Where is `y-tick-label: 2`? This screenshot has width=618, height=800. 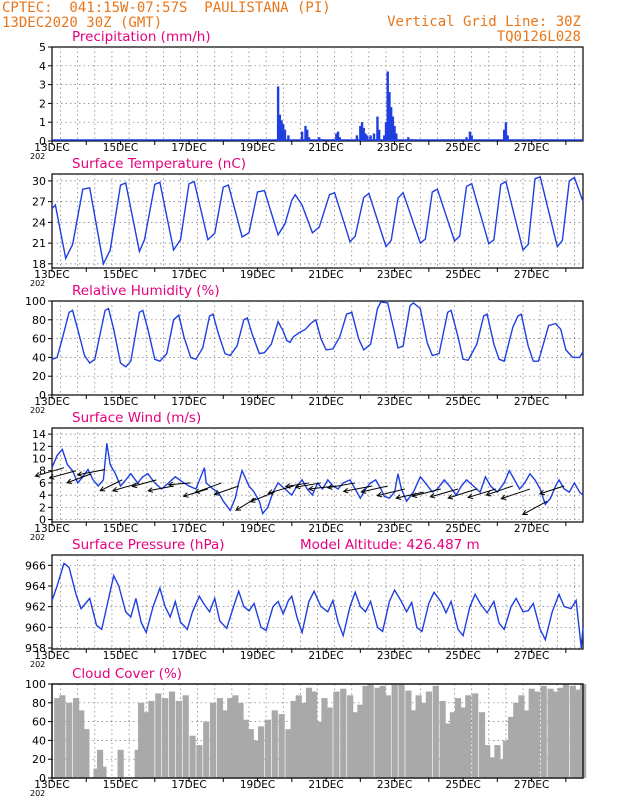
y-tick-label: 2 is located at coordinates (42, 507).